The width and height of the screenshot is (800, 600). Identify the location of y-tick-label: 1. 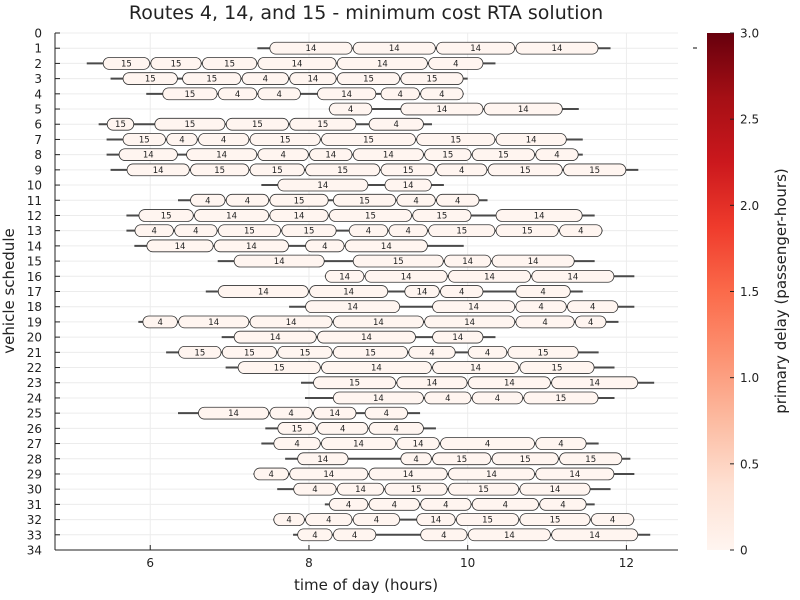
(38, 49).